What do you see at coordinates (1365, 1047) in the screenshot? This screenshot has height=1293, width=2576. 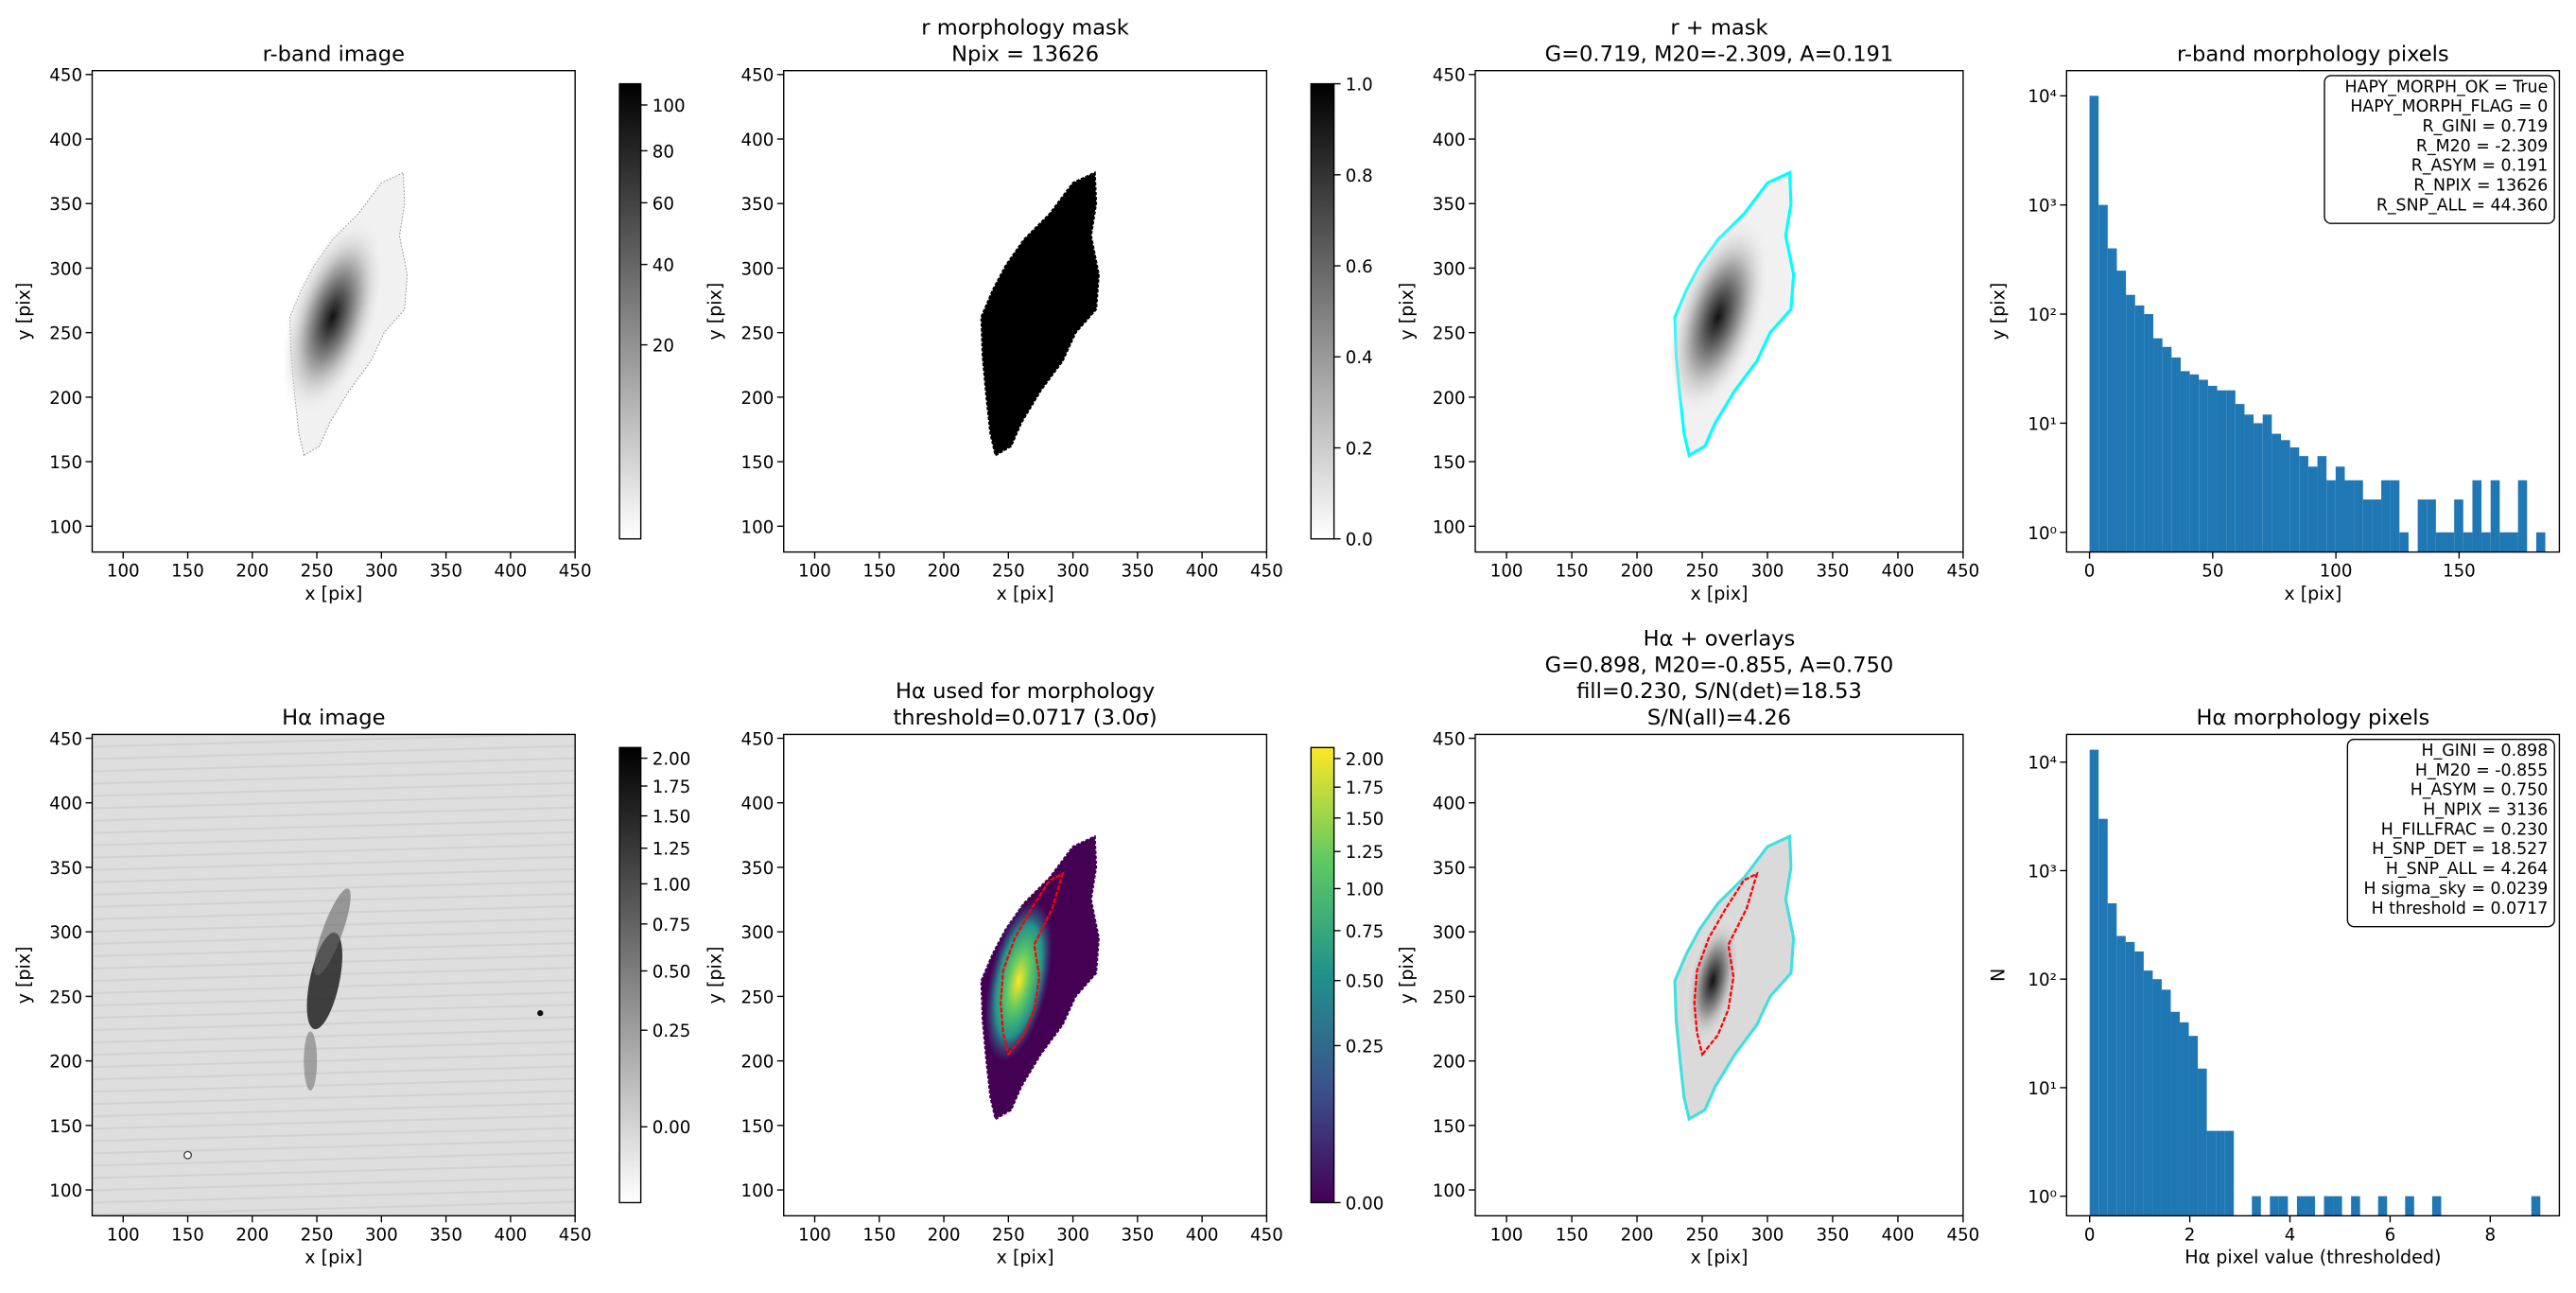 I see `colorbar-tick-label: 0.25` at bounding box center [1365, 1047].